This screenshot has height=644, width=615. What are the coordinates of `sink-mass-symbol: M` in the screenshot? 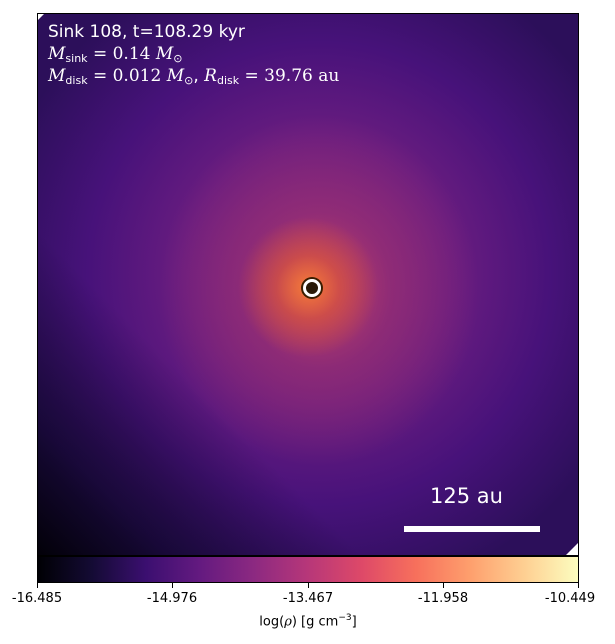 It's located at (57, 54).